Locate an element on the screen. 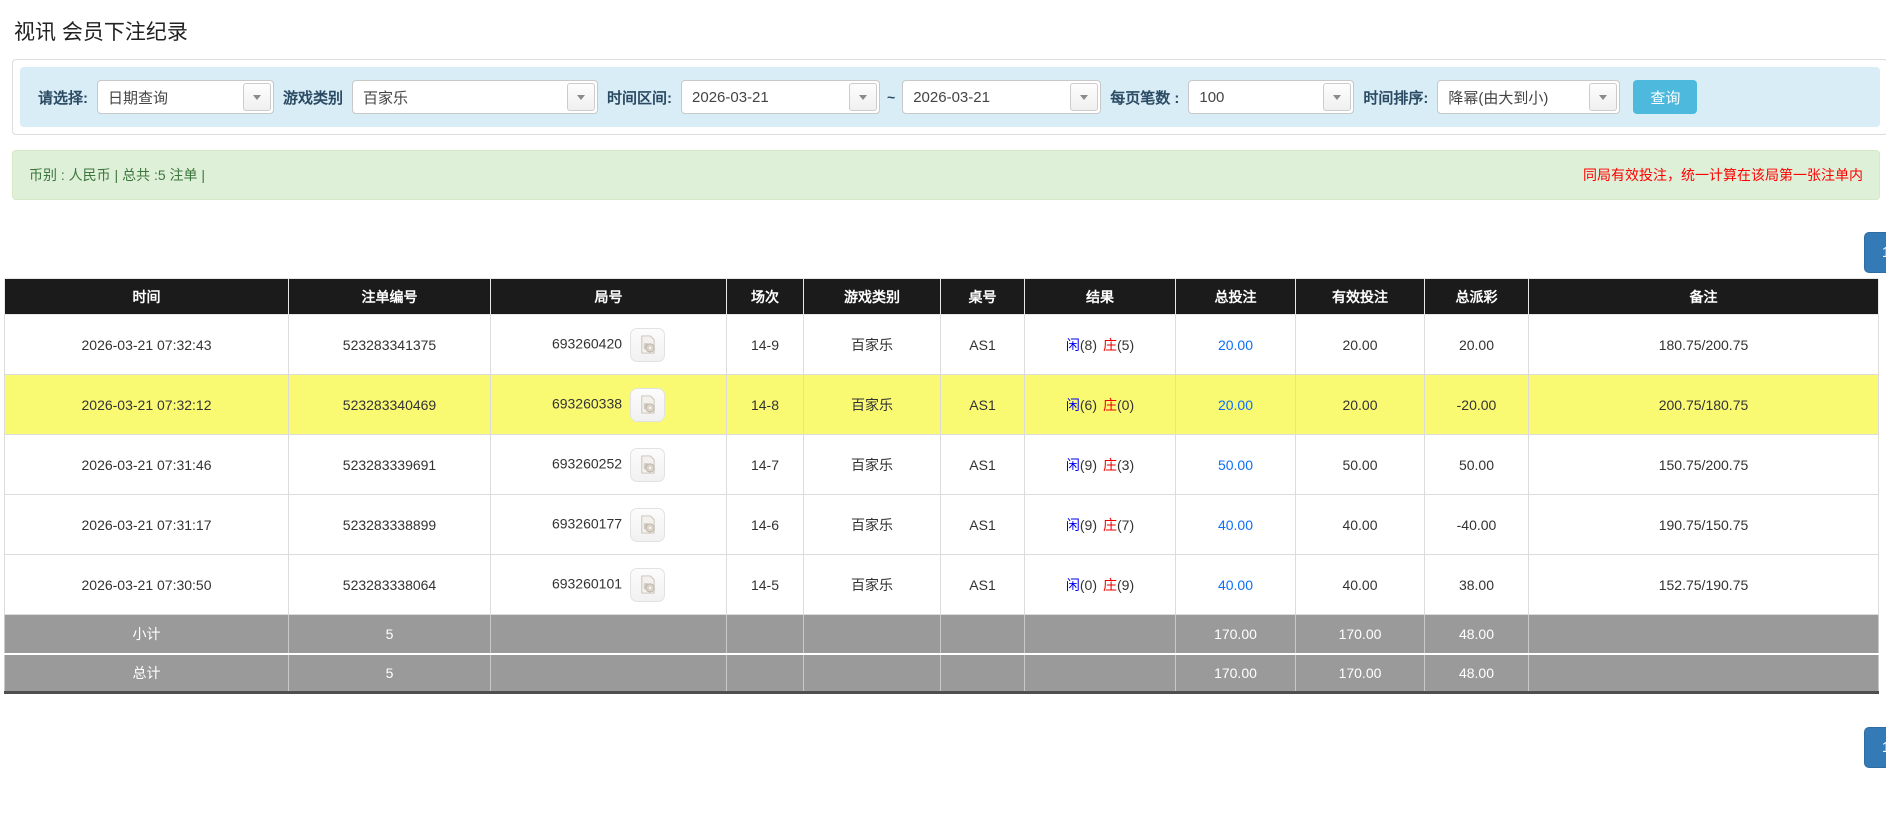 Image resolution: width=1886 pixels, height=824 pixels. query-type-combobox: 日期查询 is located at coordinates (185, 97).